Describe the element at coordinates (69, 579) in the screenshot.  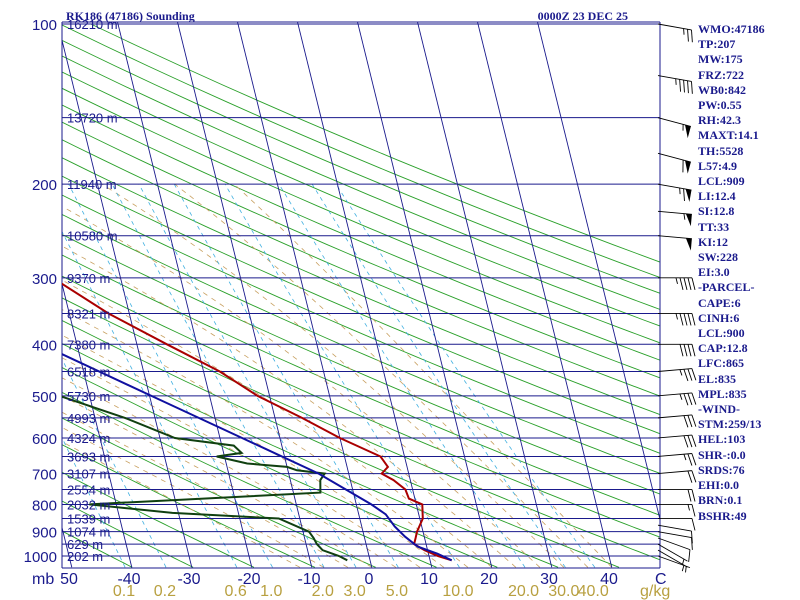
I see `temperature-tick-label: 50` at that location.